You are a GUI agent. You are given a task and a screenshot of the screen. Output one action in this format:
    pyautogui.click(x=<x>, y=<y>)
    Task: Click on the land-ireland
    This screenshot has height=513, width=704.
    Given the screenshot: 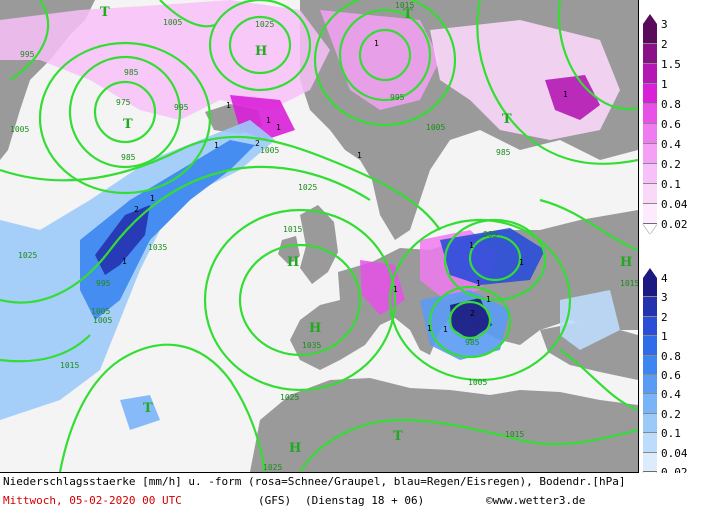 What is the action you would take?
    pyautogui.click(x=289, y=250)
    